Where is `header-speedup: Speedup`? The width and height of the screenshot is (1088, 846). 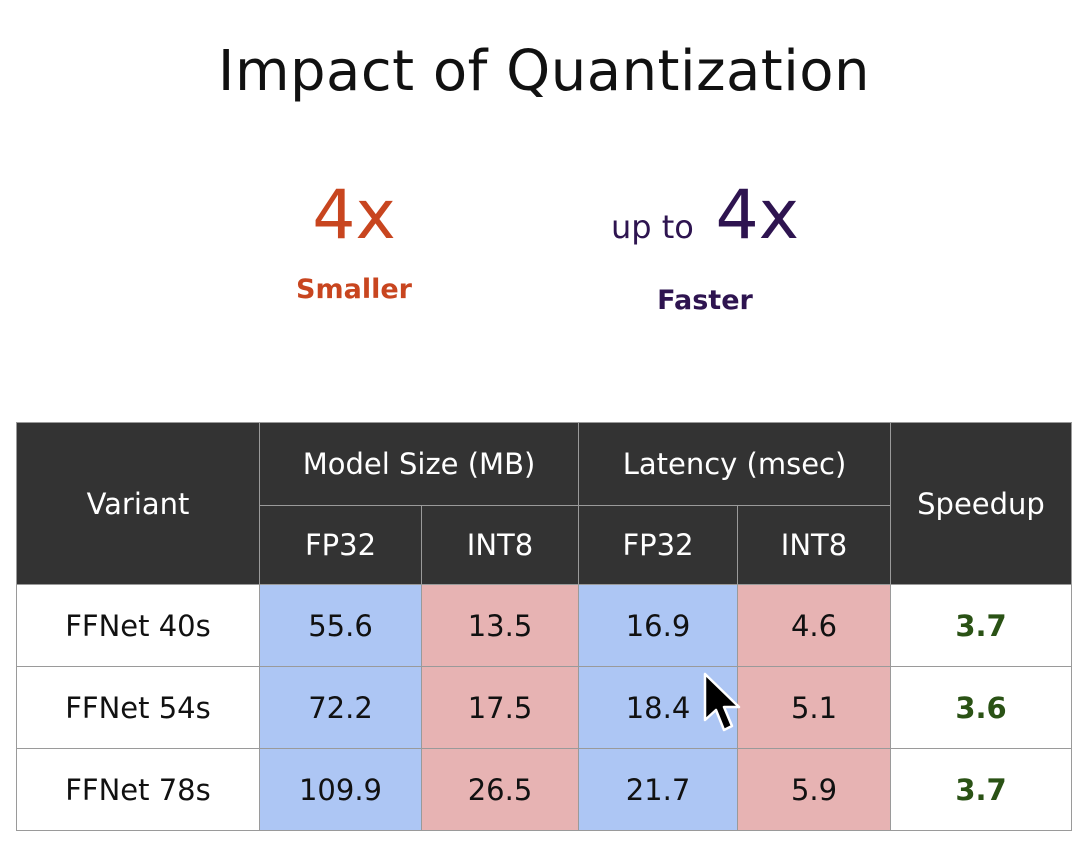 header-speedup: Speedup is located at coordinates (981, 503).